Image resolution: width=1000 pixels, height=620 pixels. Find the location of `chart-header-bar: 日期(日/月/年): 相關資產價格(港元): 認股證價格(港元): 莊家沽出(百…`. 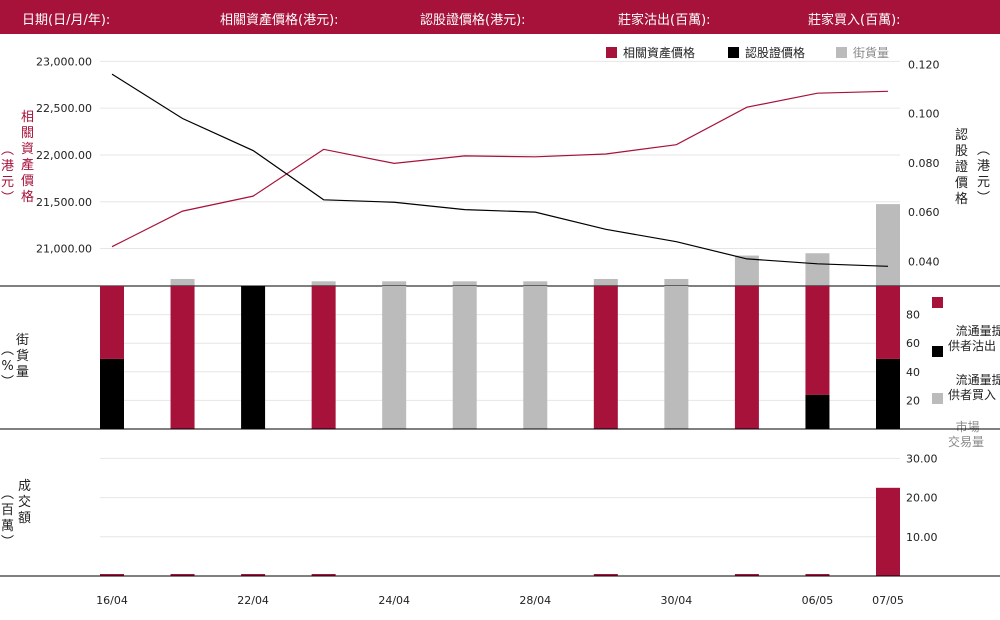

chart-header-bar: 日期(日/月/年): 相關資產價格(港元): 認股證價格(港元): 莊家沽出(百… is located at coordinates (500, 17).